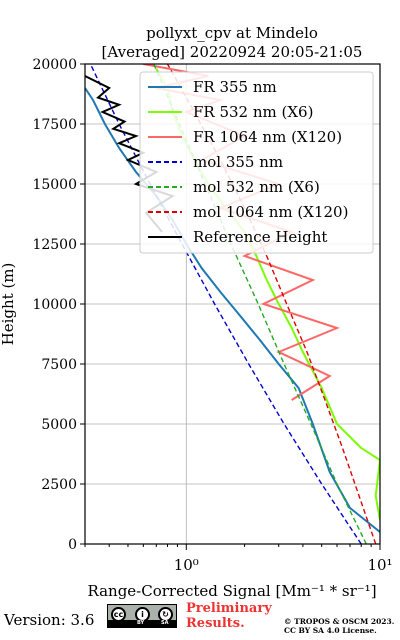  Describe the element at coordinates (54, 305) in the screenshot. I see `y-tick-label-4: 10000` at that location.